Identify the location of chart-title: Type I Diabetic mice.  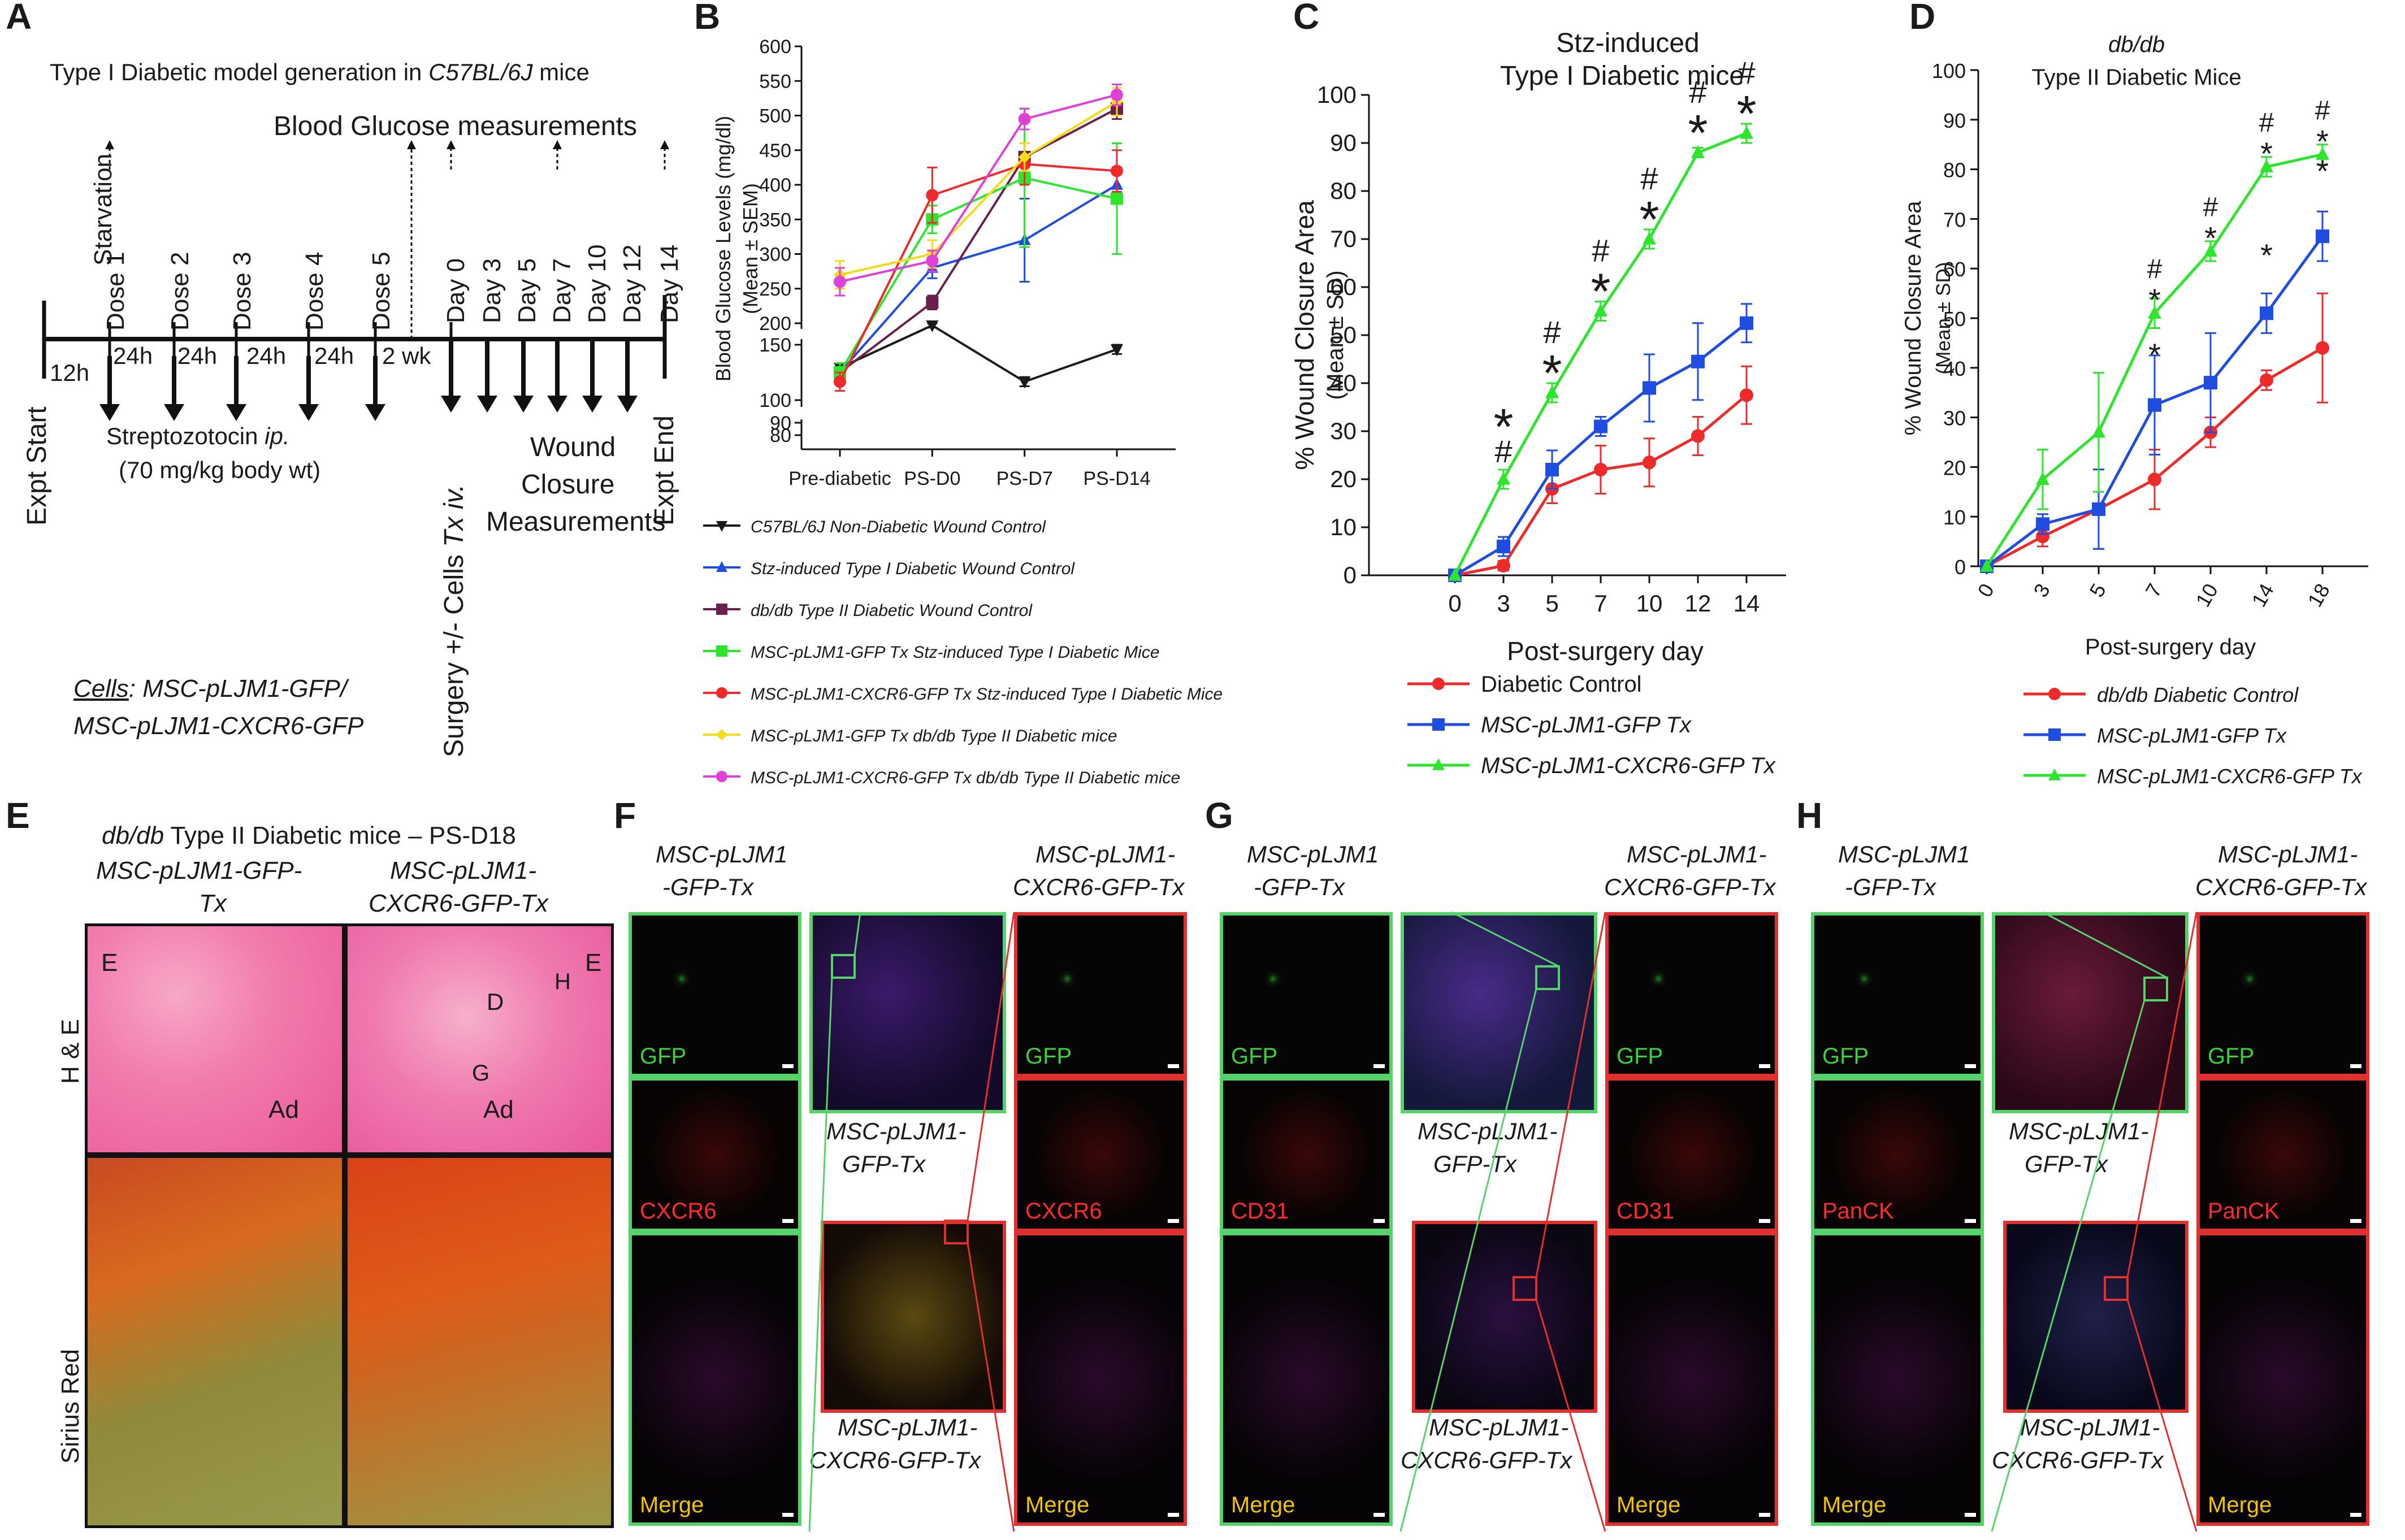
(1622, 76).